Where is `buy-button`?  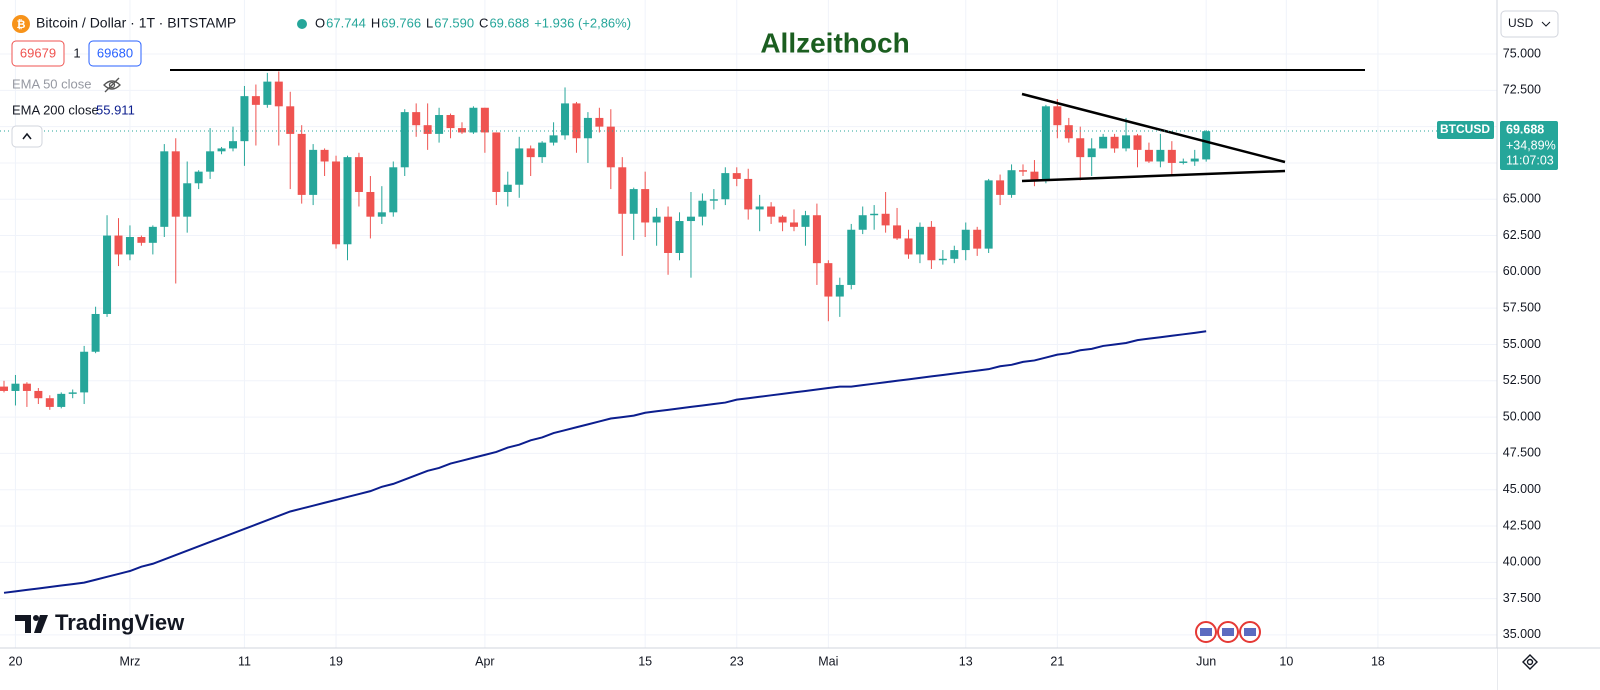
buy-button is located at coordinates (115, 53).